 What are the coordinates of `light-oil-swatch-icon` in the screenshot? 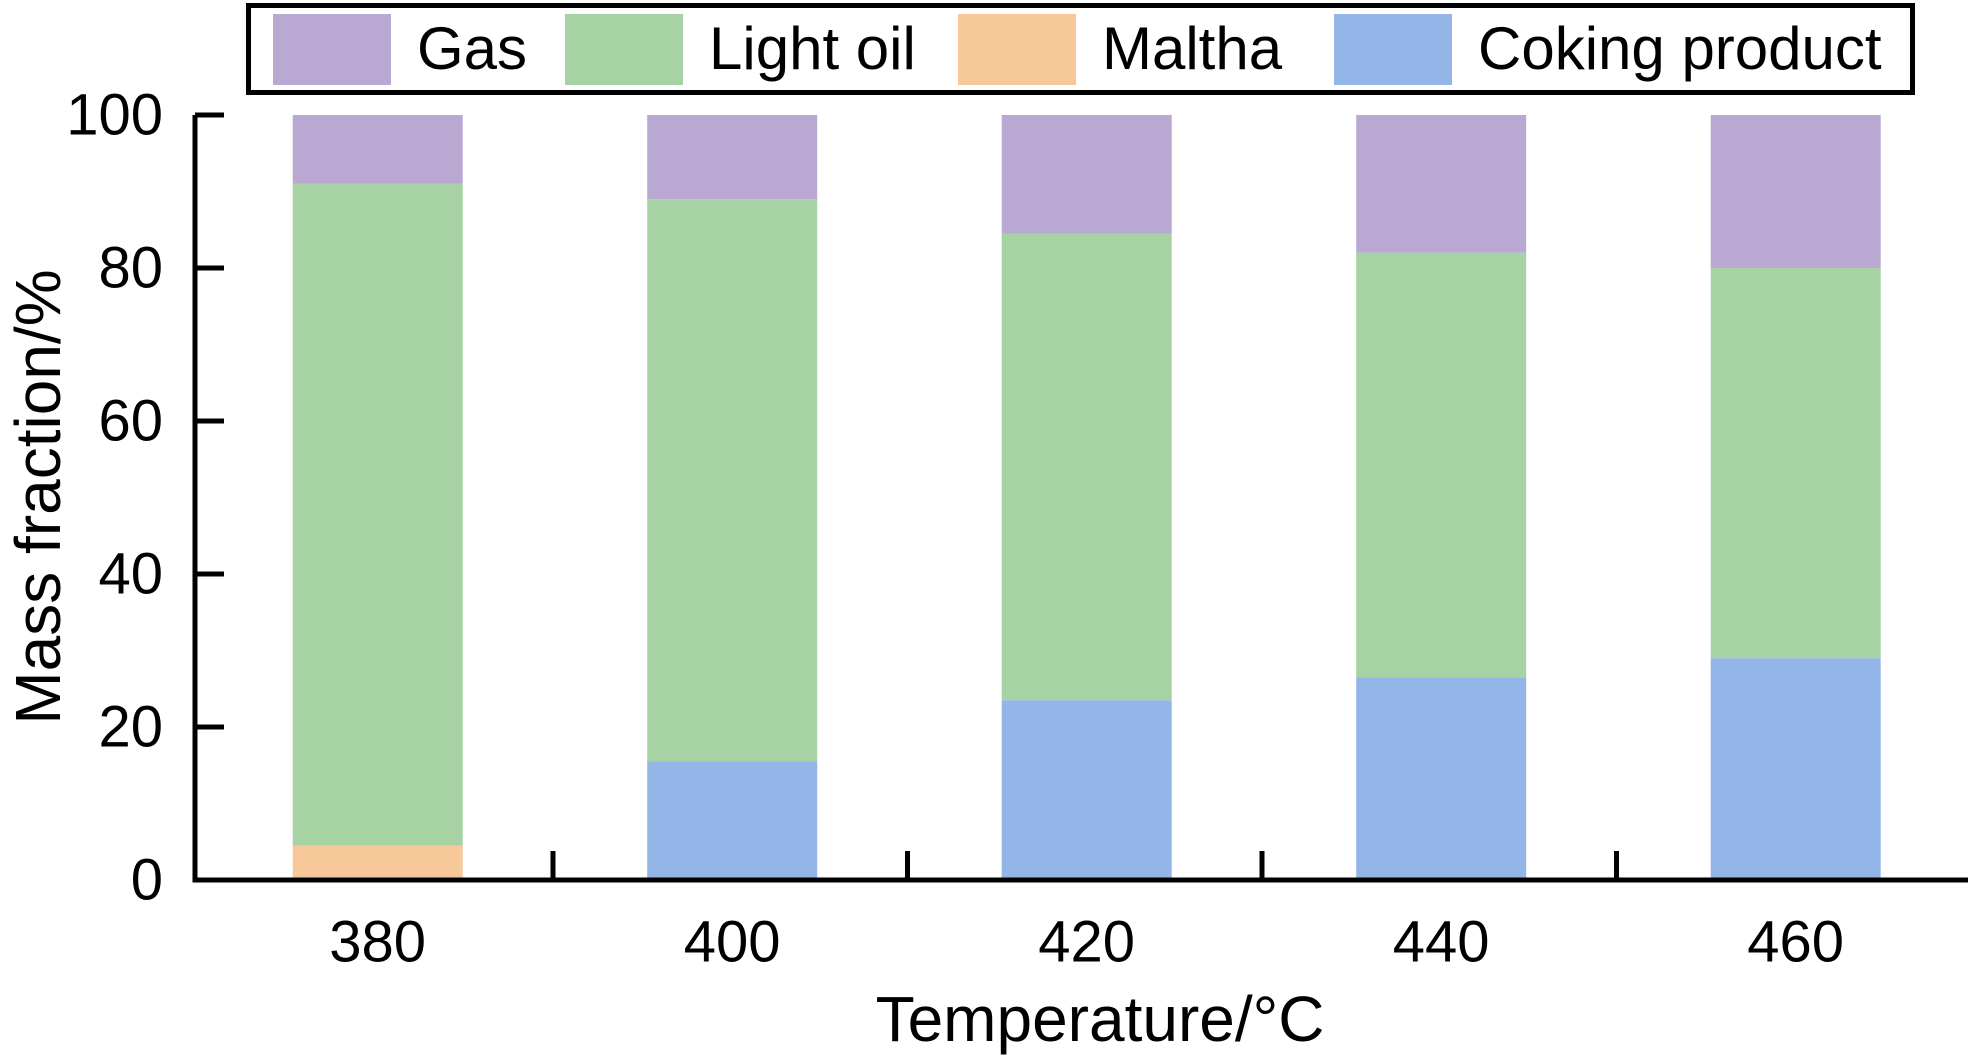 It's located at (624, 49).